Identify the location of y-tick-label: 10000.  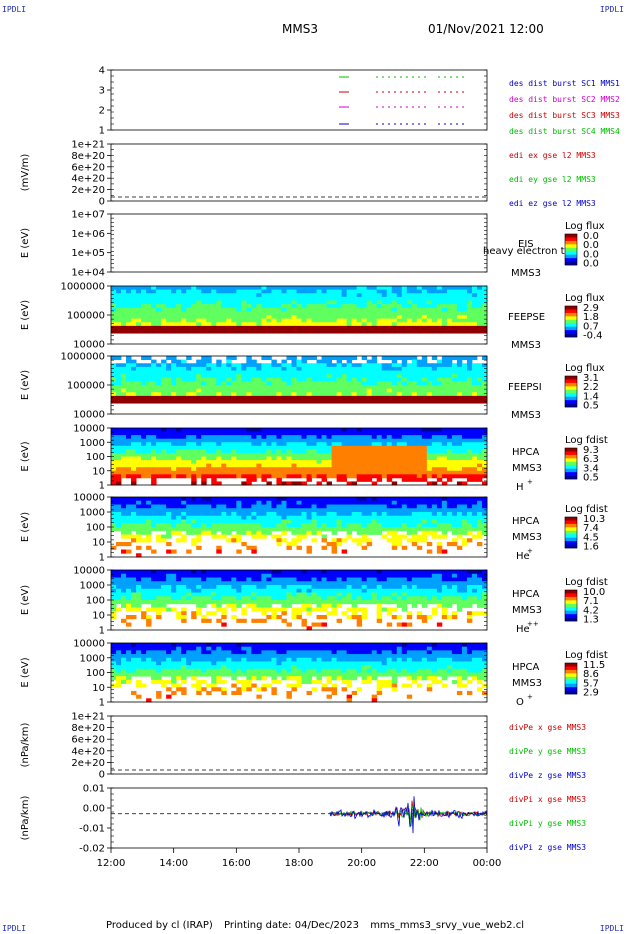
(89, 429).